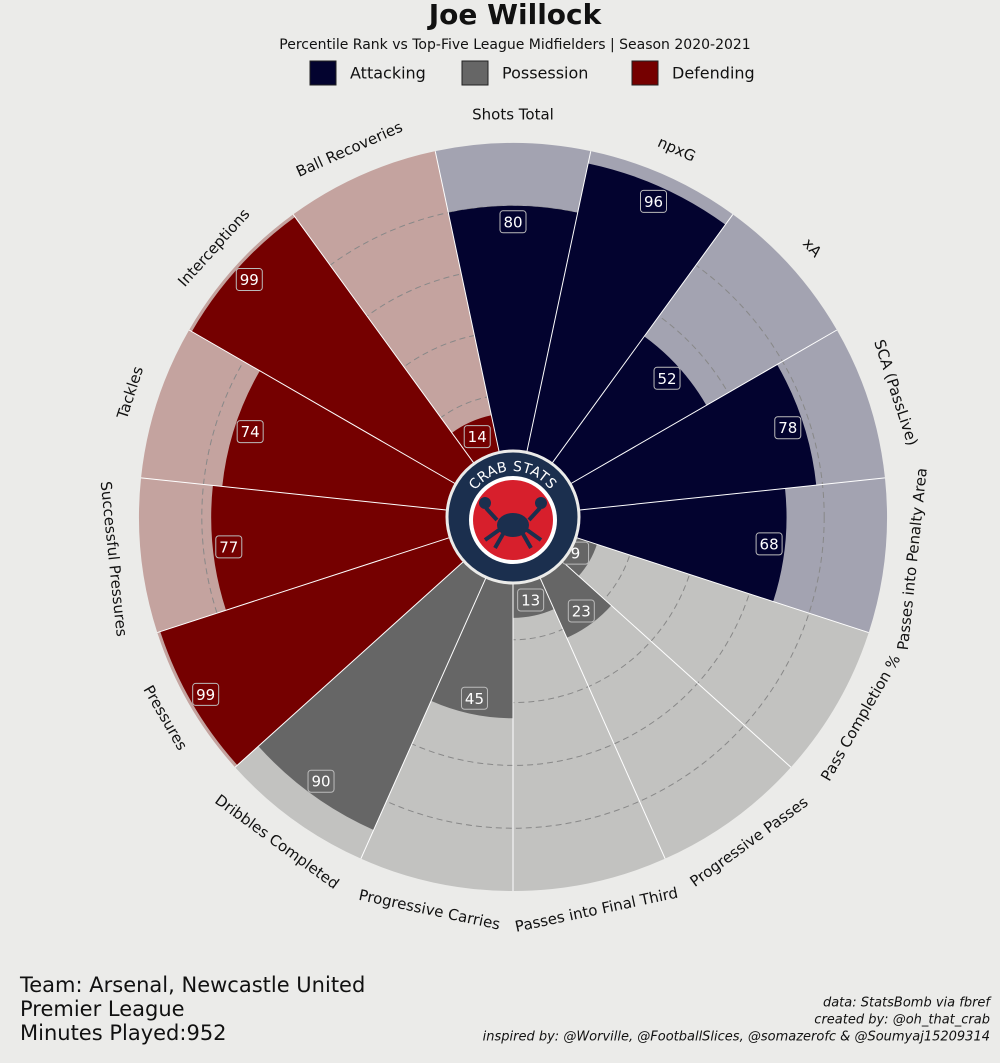 This screenshot has width=1000, height=1063. I want to click on value-label: 52, so click(666, 379).